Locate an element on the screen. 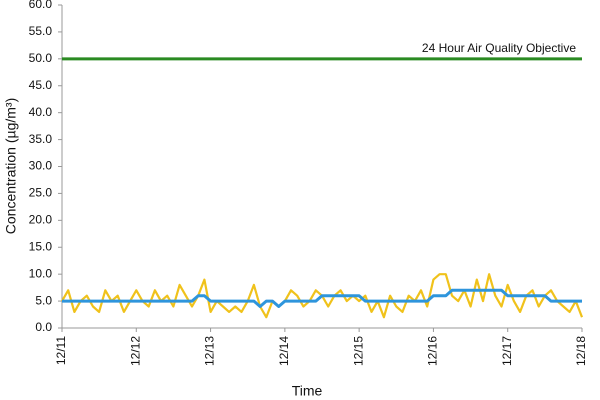 This screenshot has width=600, height=400. x-tick-label: 12/13 is located at coordinates (210, 351).